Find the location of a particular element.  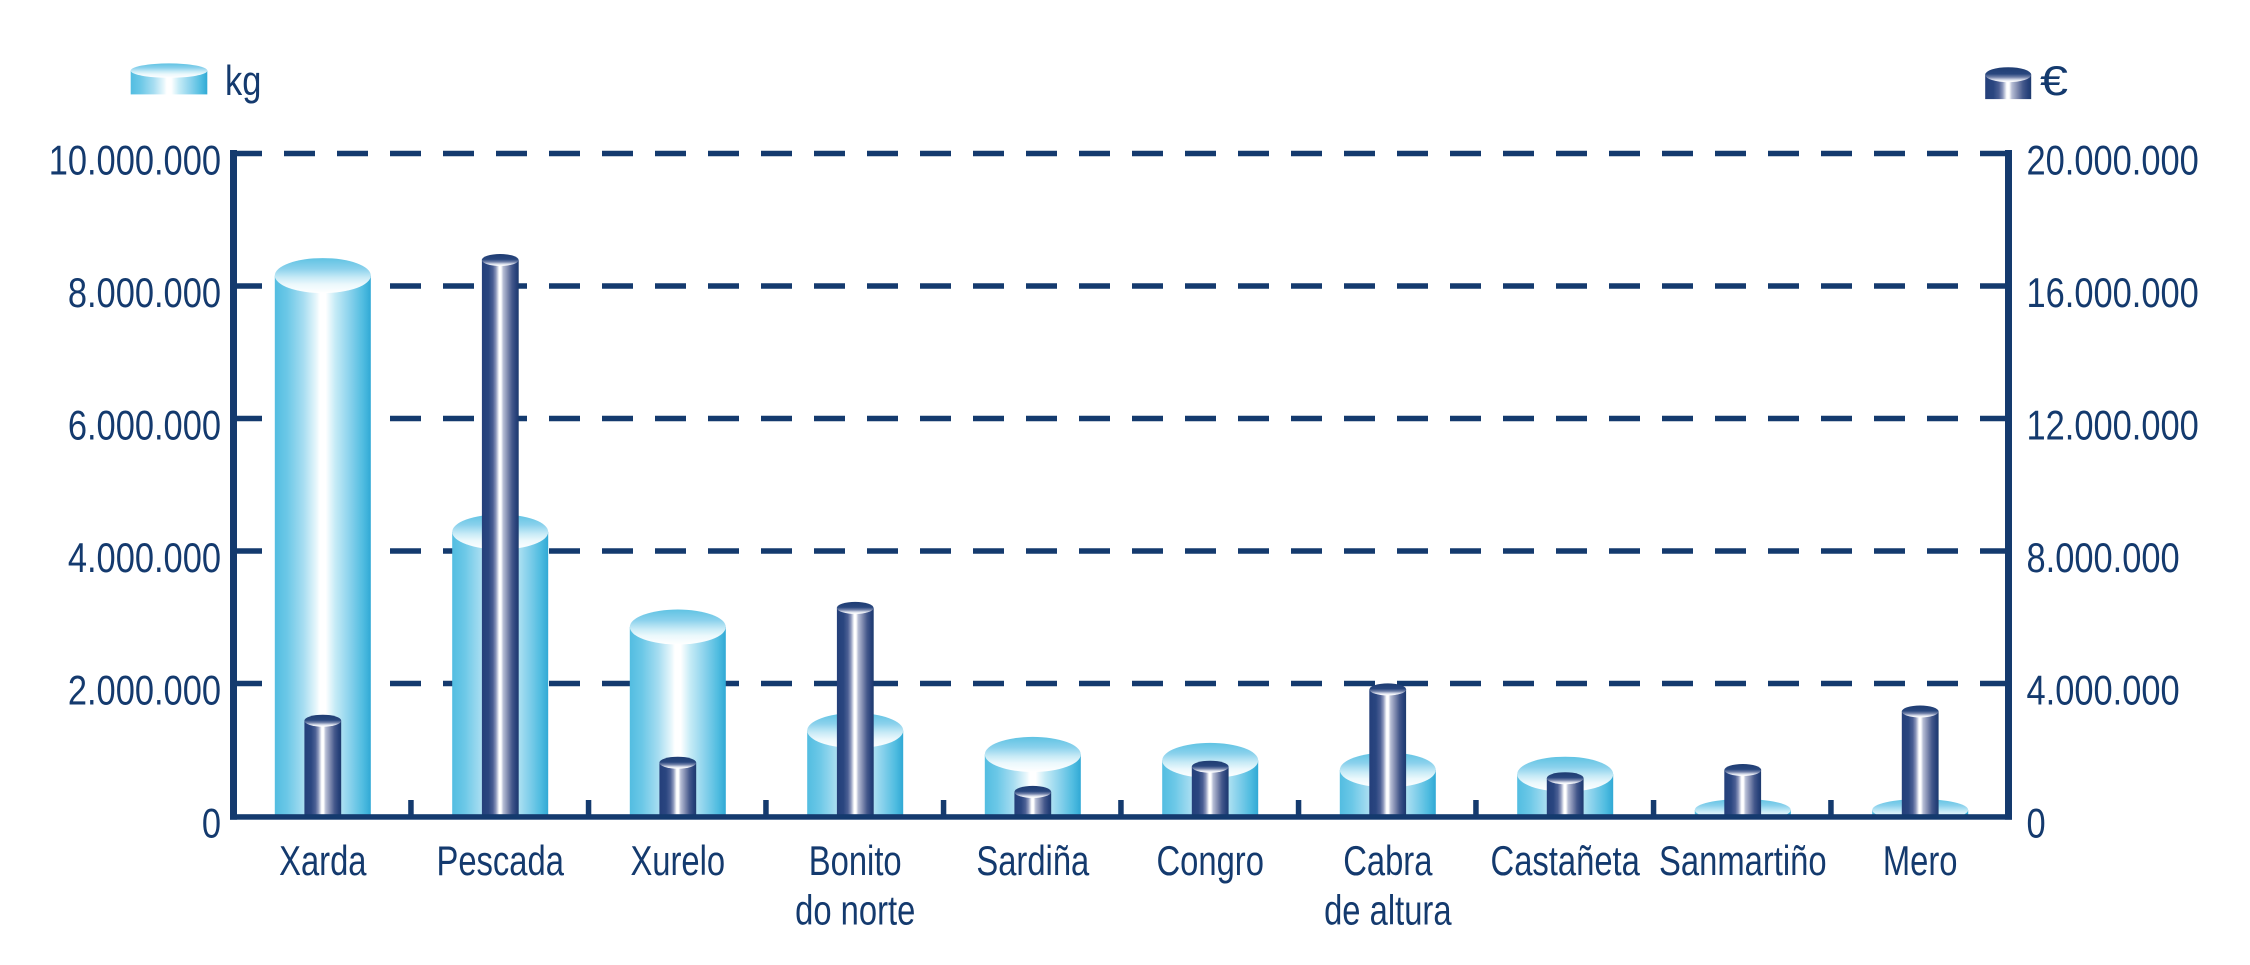

svg-text: Xarda is located at coordinates (322, 860).